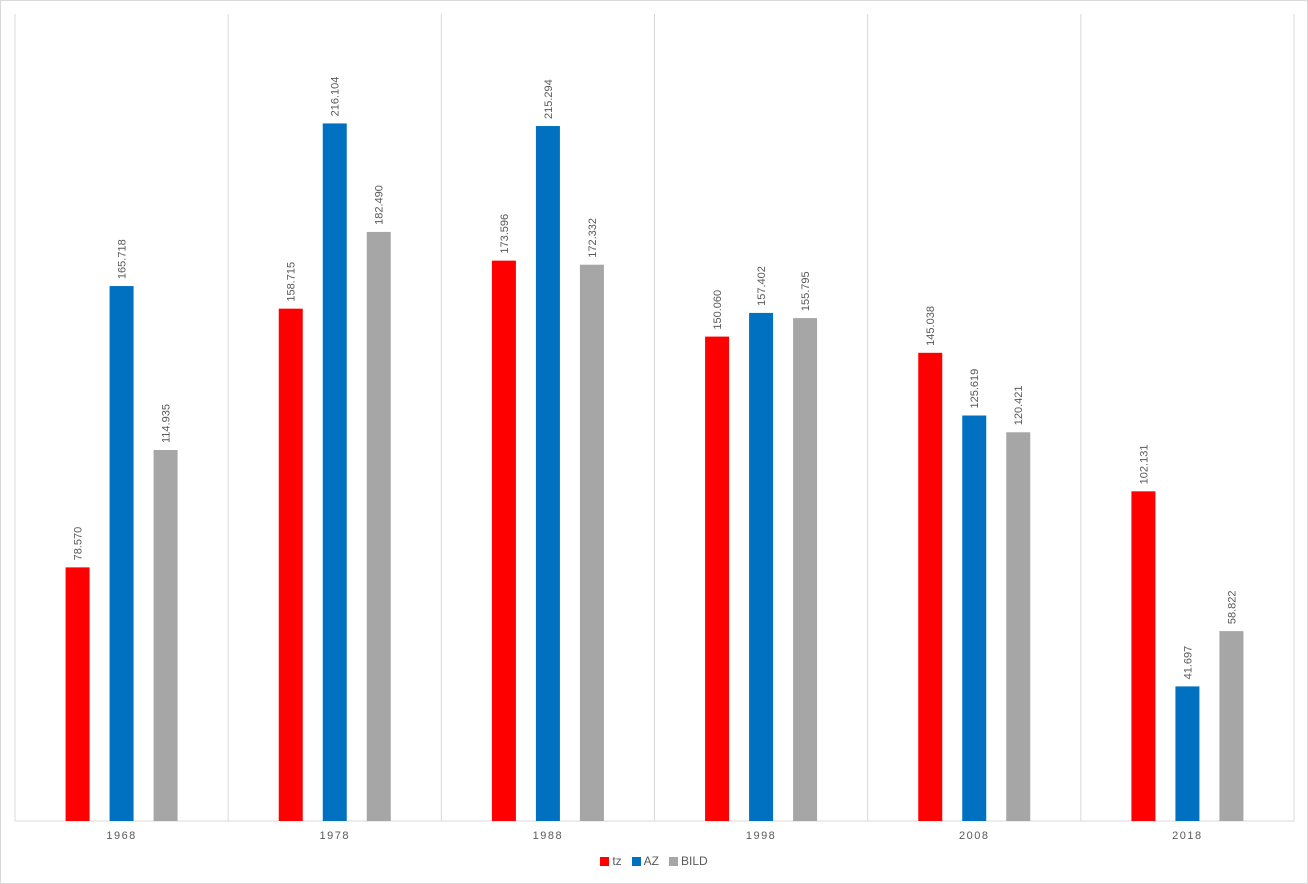  Describe the element at coordinates (718, 310) in the screenshot. I see `data-label-tz-1998: 150.060` at that location.